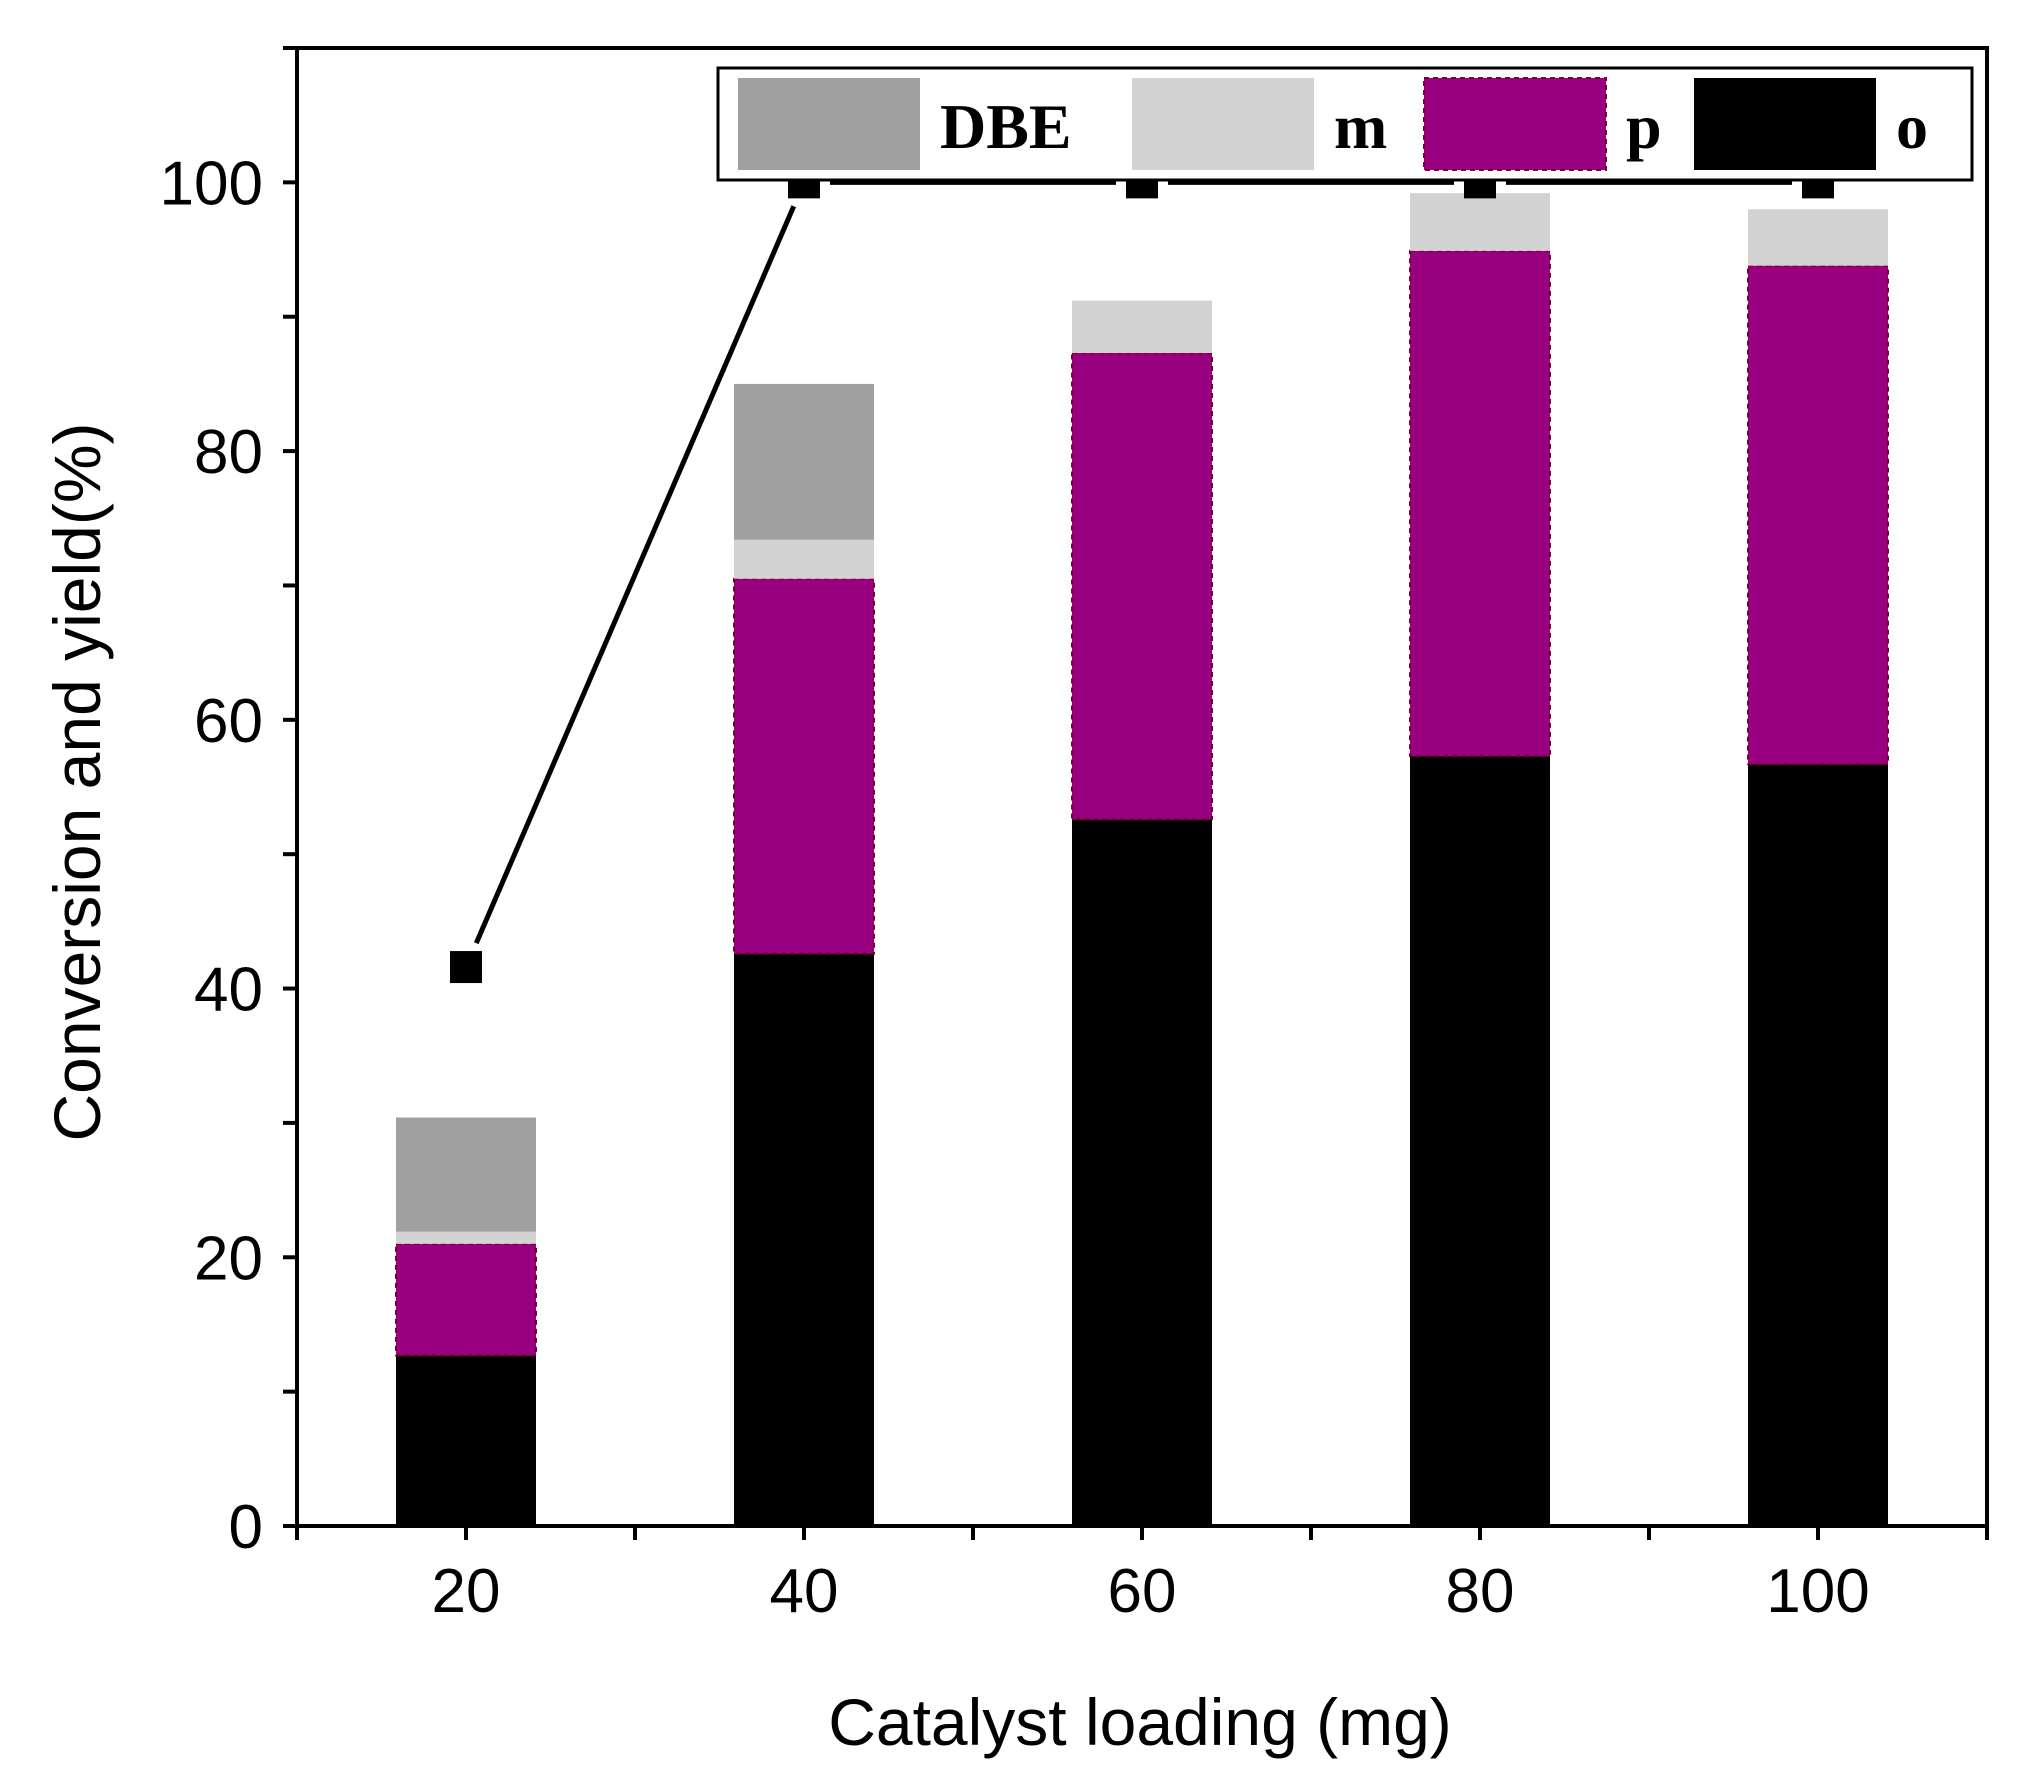 Image resolution: width=2022 pixels, height=1782 pixels. I want to click on y-tick-label-40: 40, so click(228, 990).